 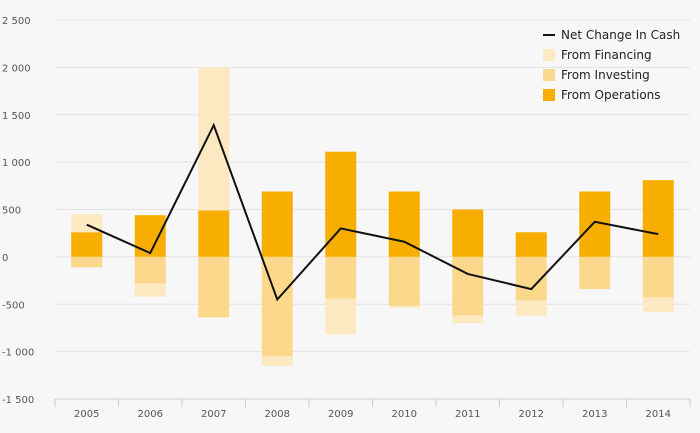 I want to click on legend-label: Net Change In Cash, so click(x=620, y=35).